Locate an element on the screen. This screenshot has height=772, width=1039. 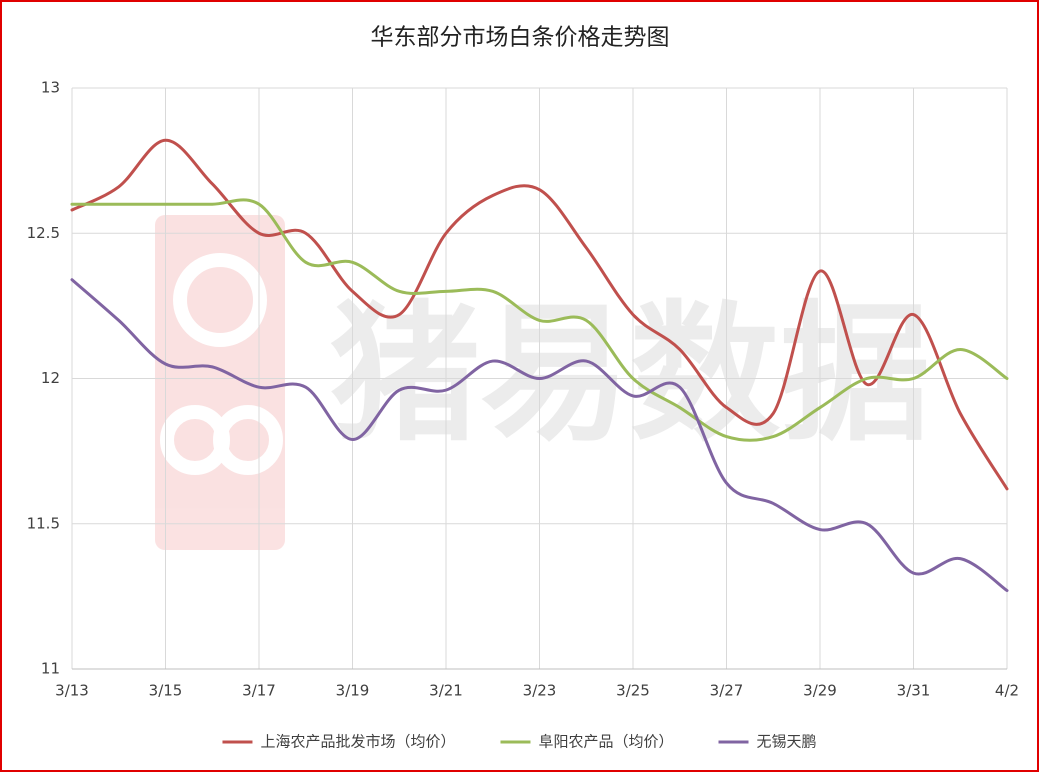
chart-title: 华东部分市场白条价格走势图 is located at coordinates (520, 38).